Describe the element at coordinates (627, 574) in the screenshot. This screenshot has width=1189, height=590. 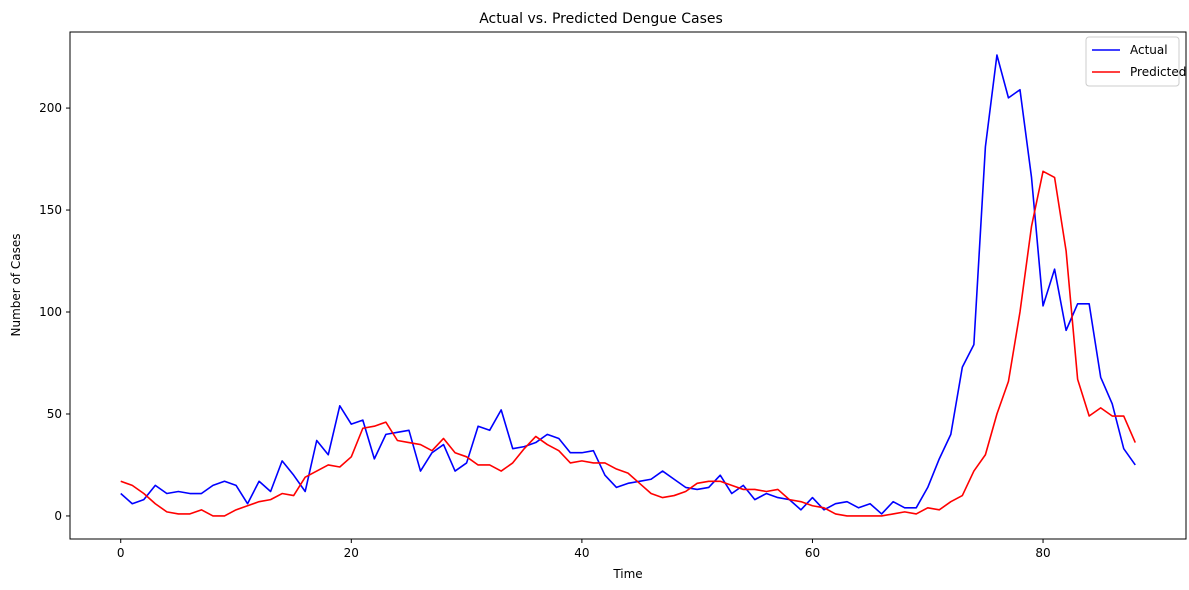
I see `x-axis-label: Time` at that location.